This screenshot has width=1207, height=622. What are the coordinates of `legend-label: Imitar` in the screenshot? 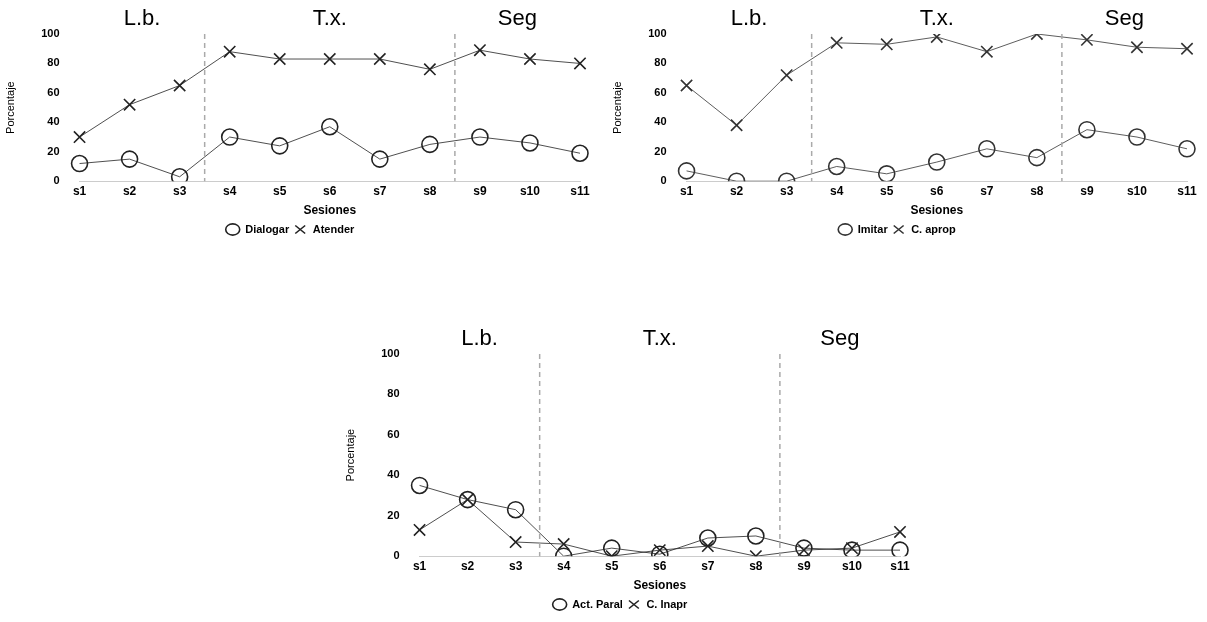 It's located at (873, 228).